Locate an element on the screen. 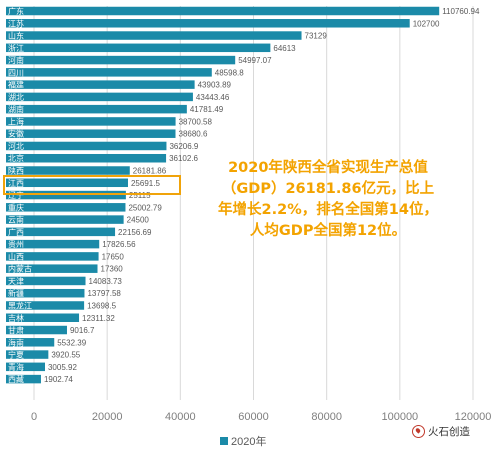 The height and width of the screenshot is (454, 501). x-tick-label: 80000 is located at coordinates (326, 417).